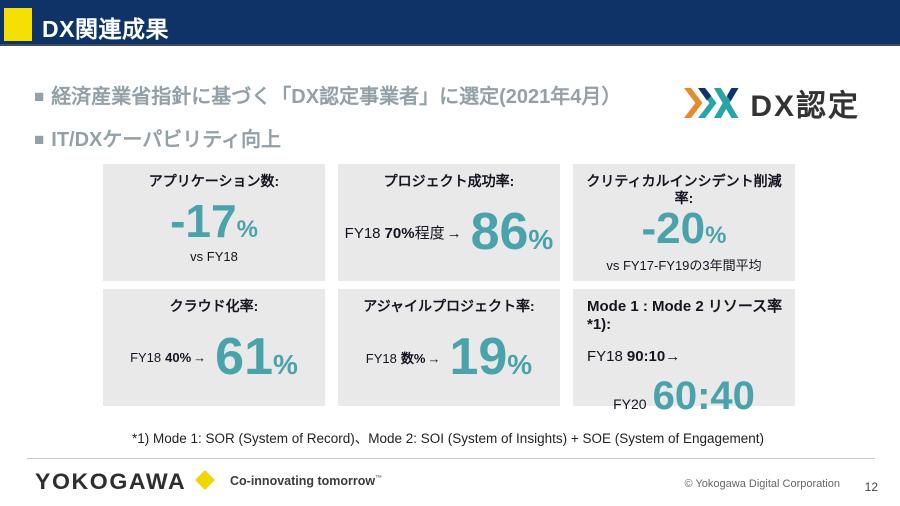  I want to click on footer-divider, so click(451, 458).